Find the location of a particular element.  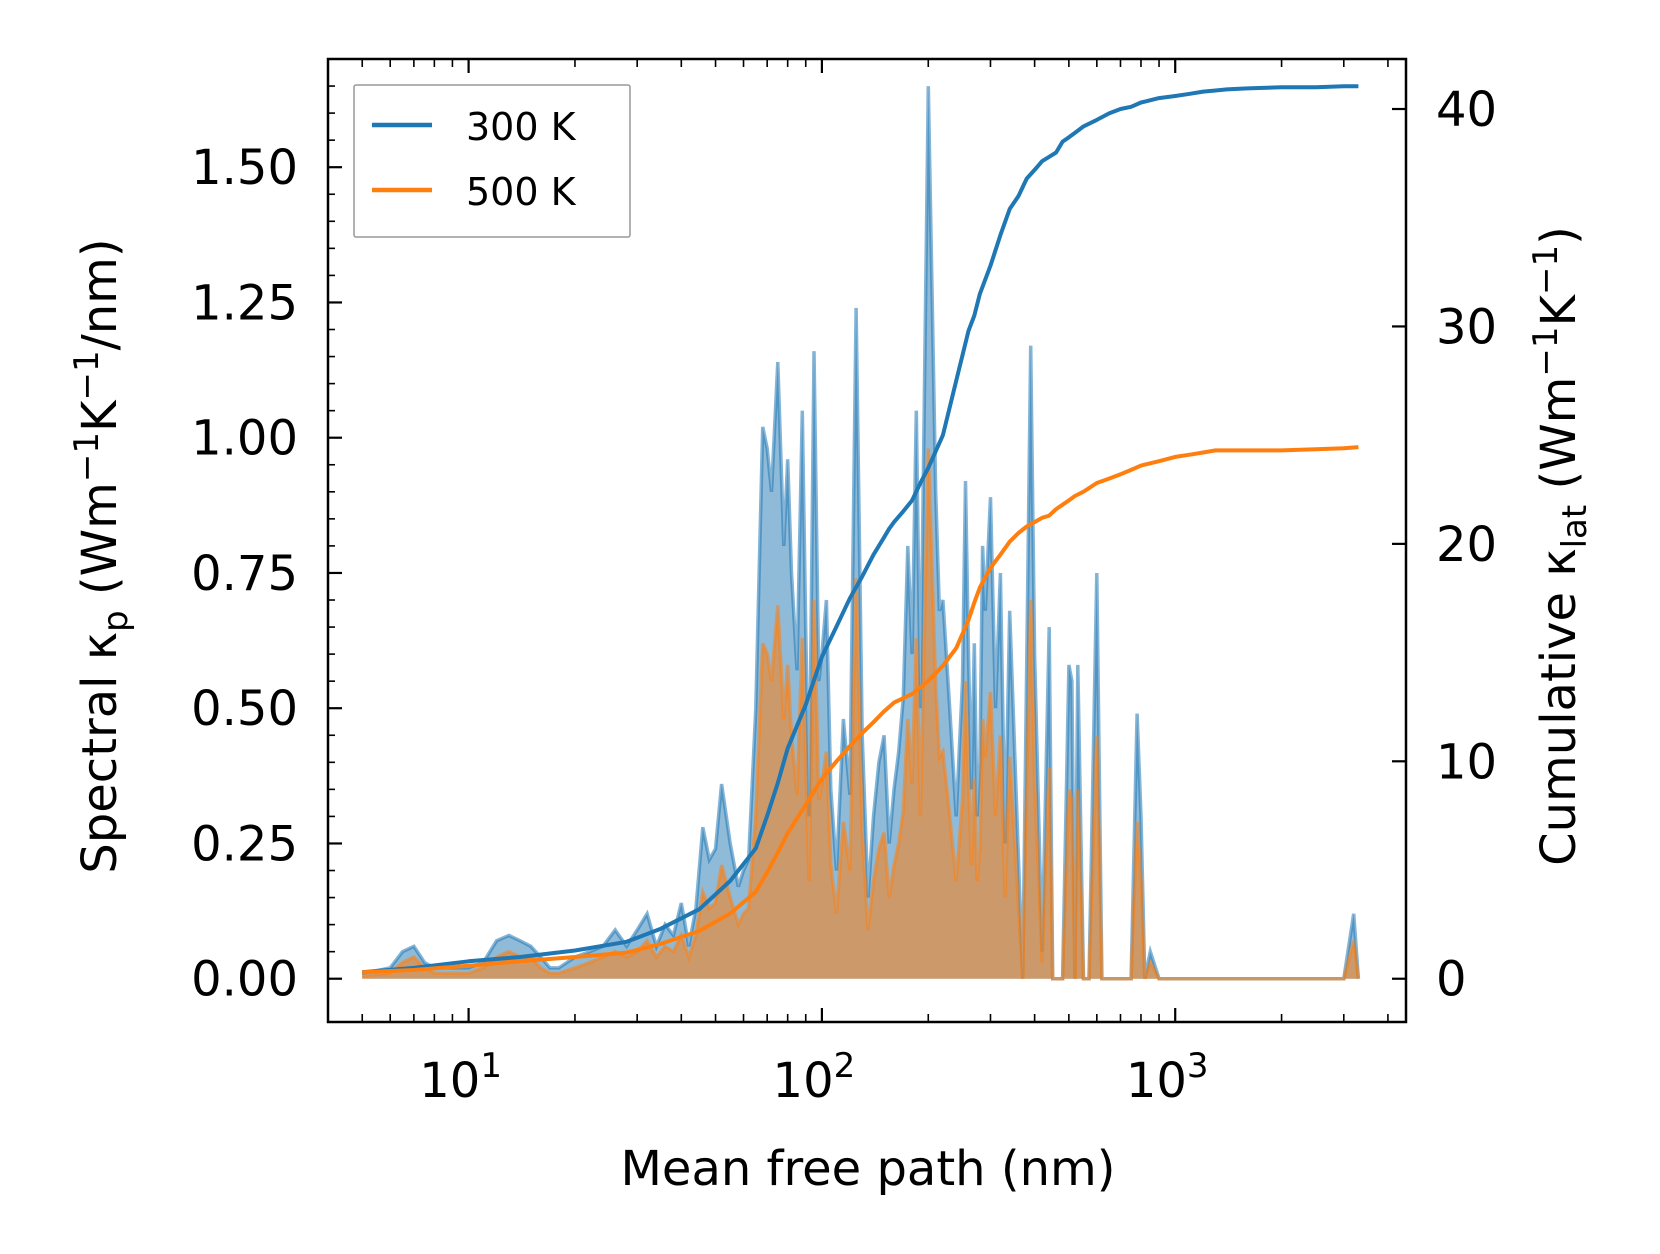

right-y-label-mid: K is located at coordinates (1559, 309).